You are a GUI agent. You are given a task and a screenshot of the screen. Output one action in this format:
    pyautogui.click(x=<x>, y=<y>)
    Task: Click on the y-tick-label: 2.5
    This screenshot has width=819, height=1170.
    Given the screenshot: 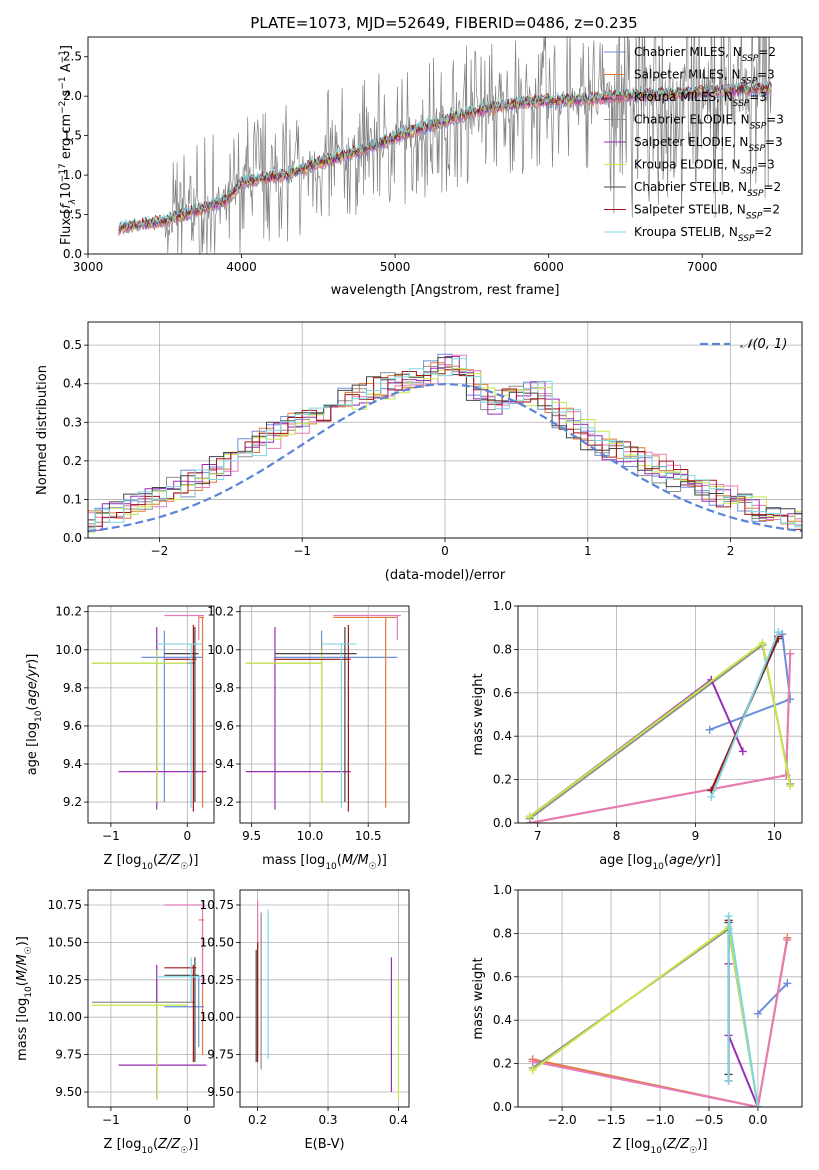 What is the action you would take?
    pyautogui.click(x=72, y=57)
    